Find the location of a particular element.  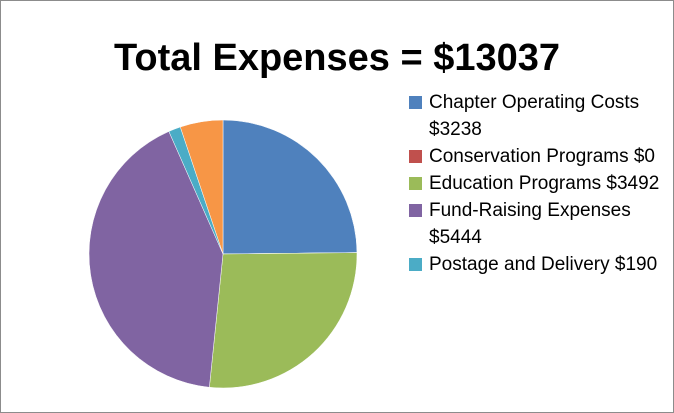

legend-item: Postage and Delivery $190 is located at coordinates (537, 264).